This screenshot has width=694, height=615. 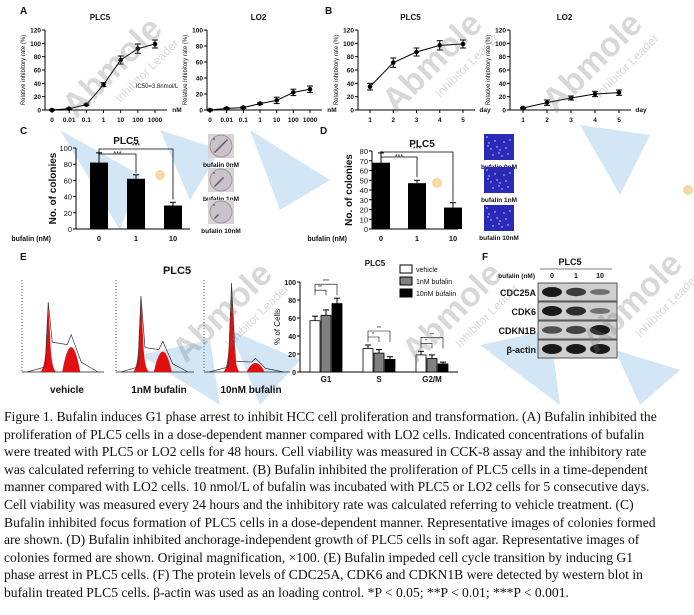 What do you see at coordinates (160, 175) in the screenshot?
I see `watermark-dot` at bounding box center [160, 175].